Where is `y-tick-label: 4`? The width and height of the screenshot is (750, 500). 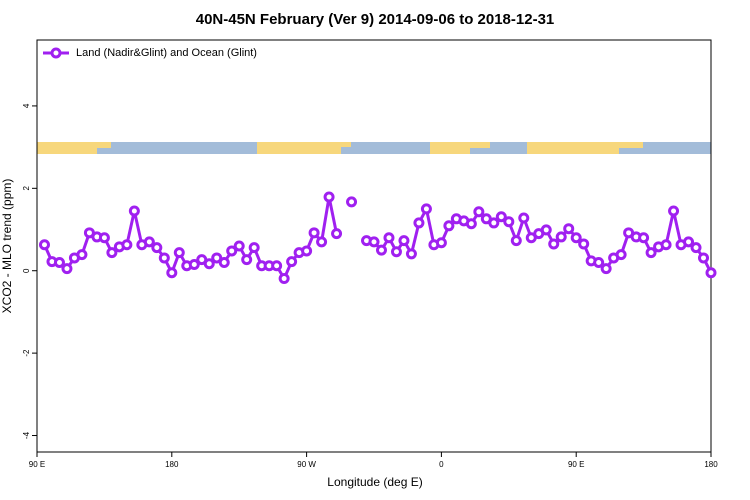 y-tick-label: 4 is located at coordinates (26, 105).